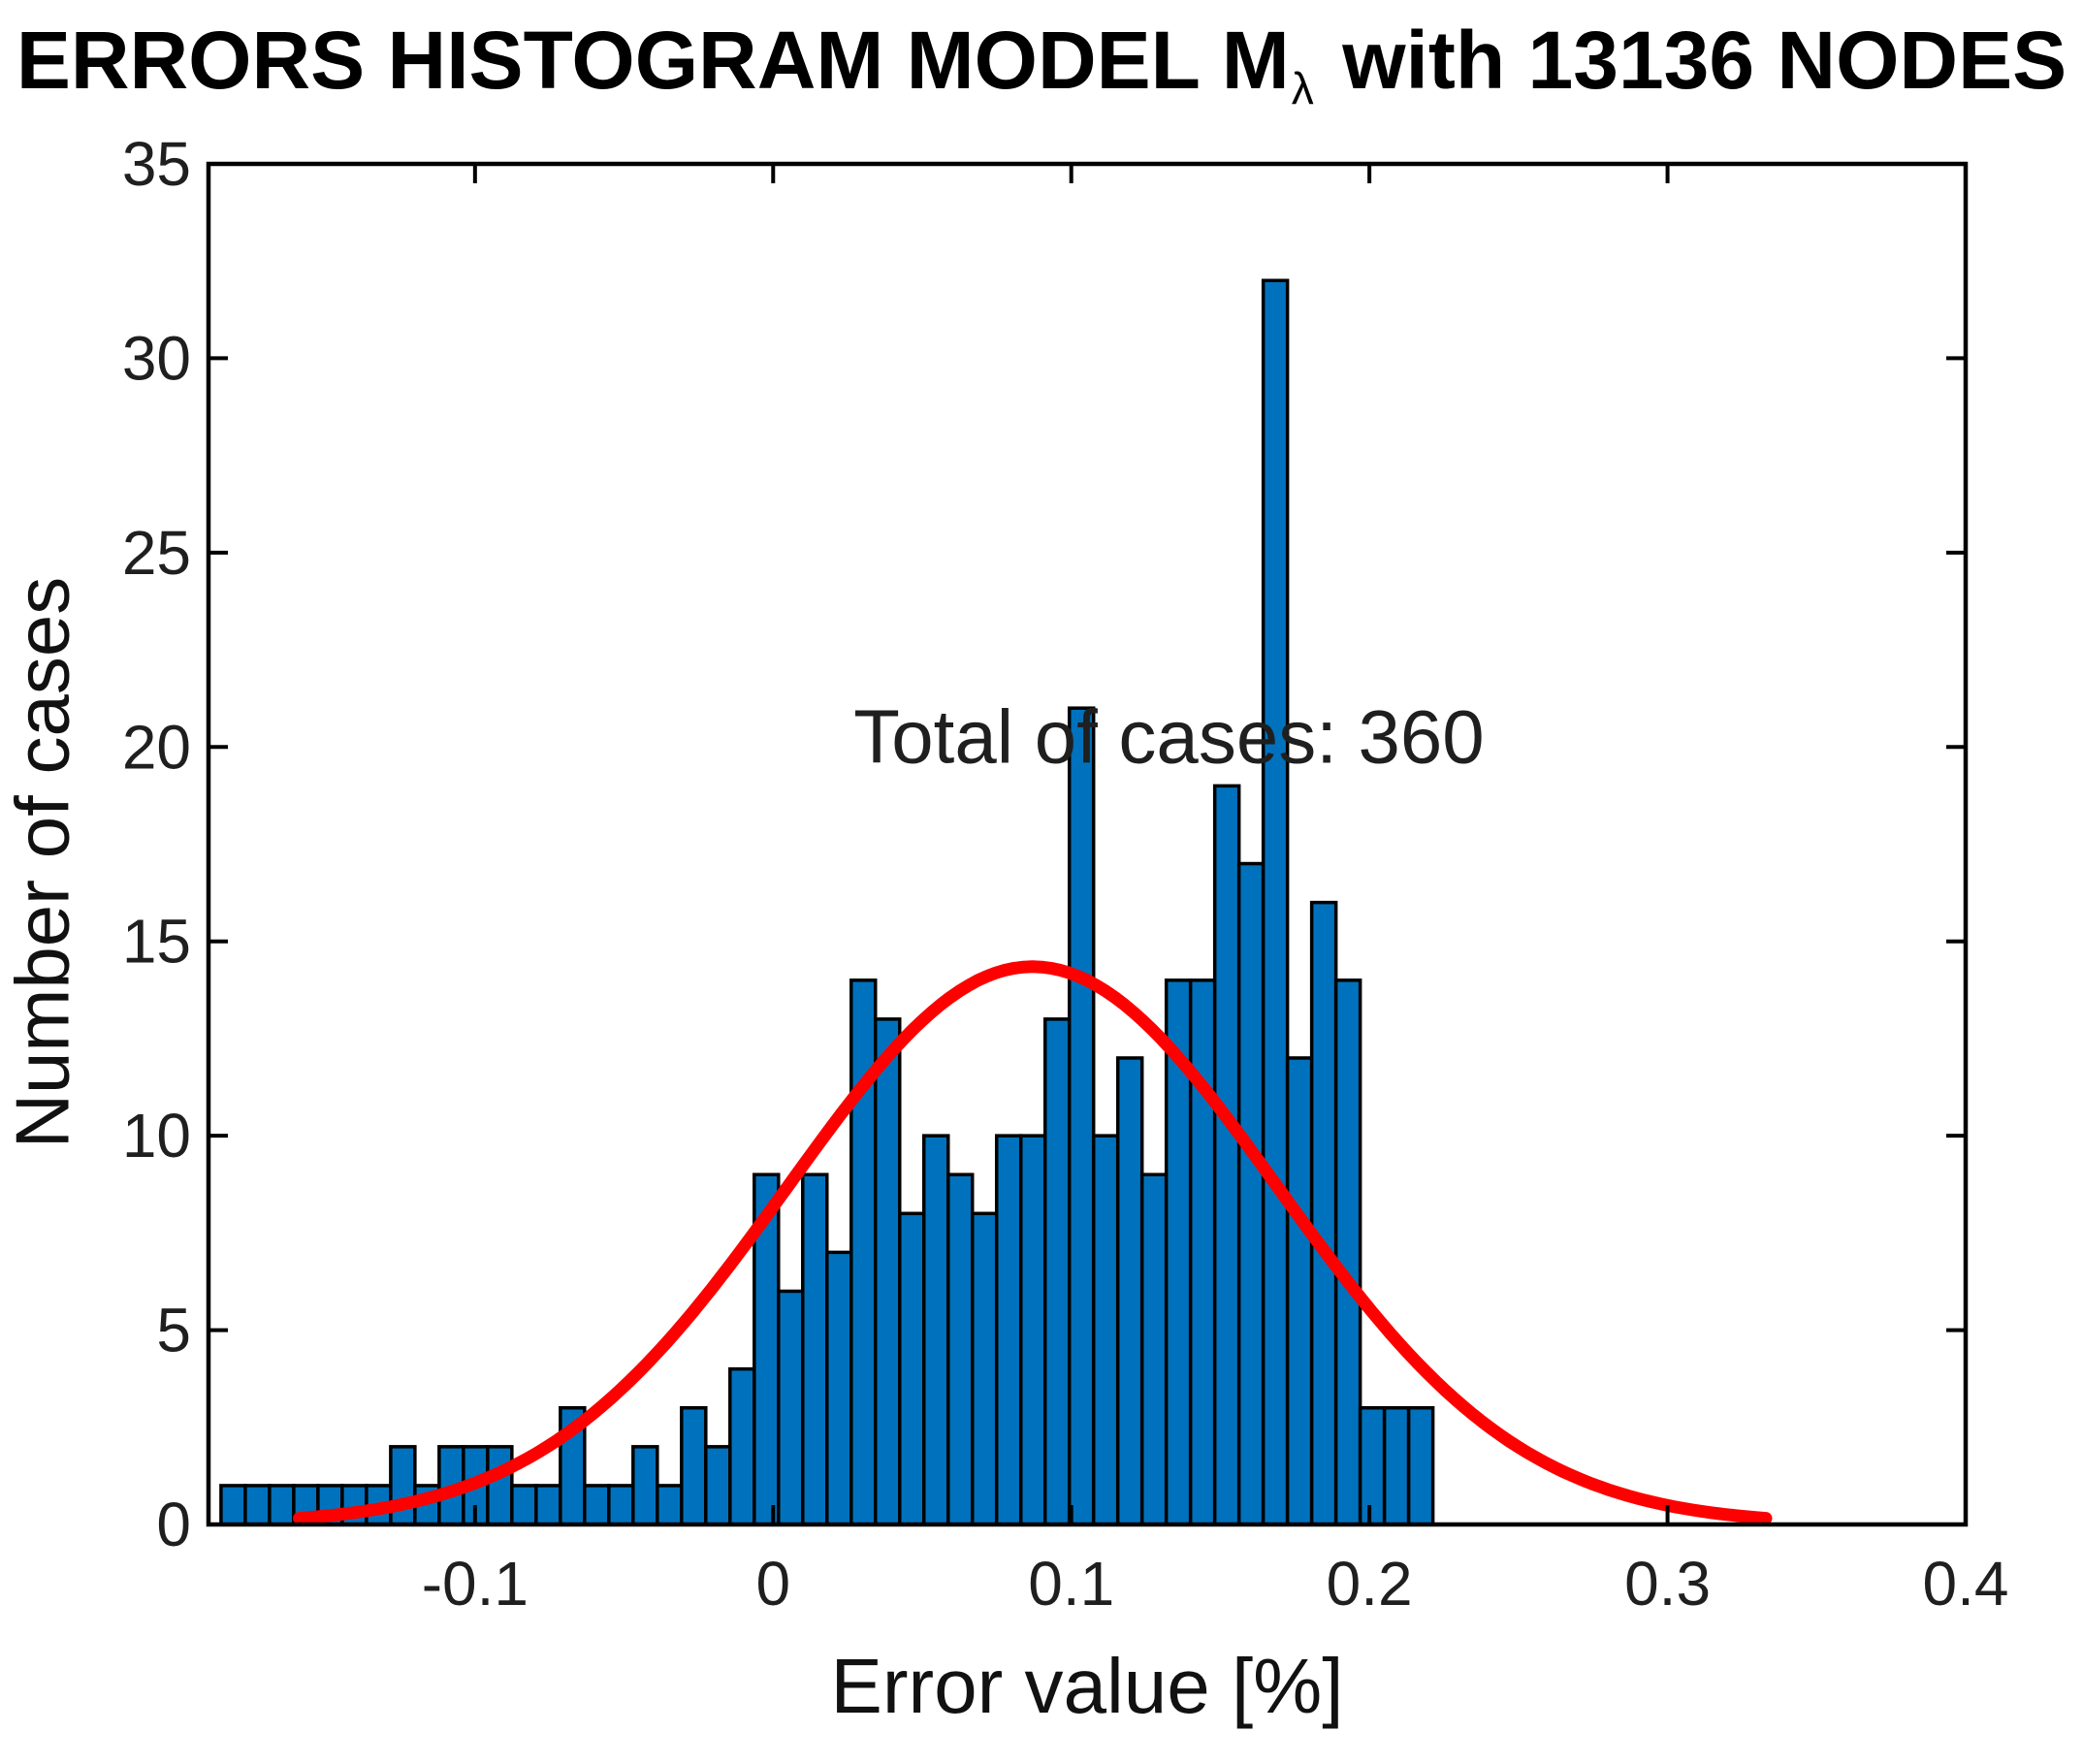  Describe the element at coordinates (772, 1584) in the screenshot. I see `x-tick-label: 0` at that location.